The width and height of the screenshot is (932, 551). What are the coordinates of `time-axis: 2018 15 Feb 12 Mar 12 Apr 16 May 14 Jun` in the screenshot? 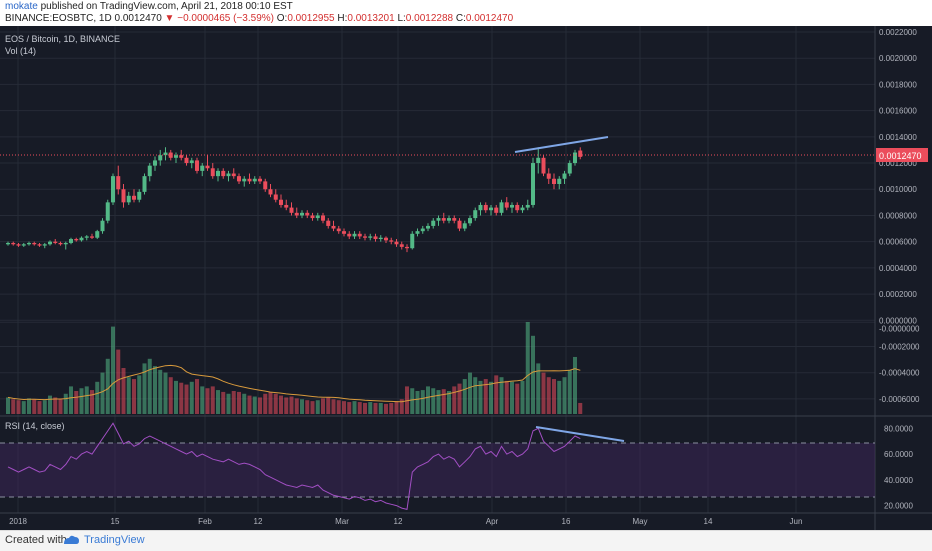 It's located at (405, 521).